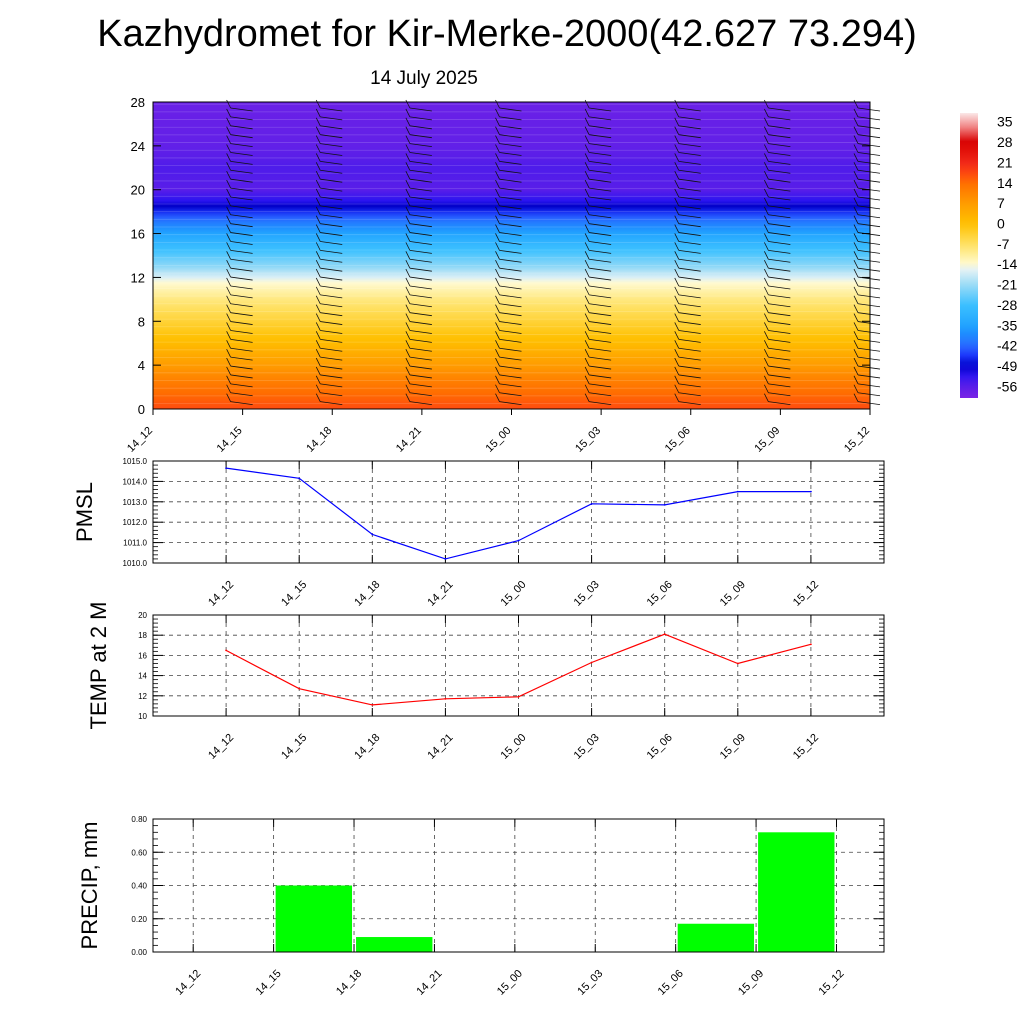 Image resolution: width=1024 pixels, height=1024 pixels. Describe the element at coordinates (84, 512) in the screenshot. I see `y-axis-label: PMSL` at that location.